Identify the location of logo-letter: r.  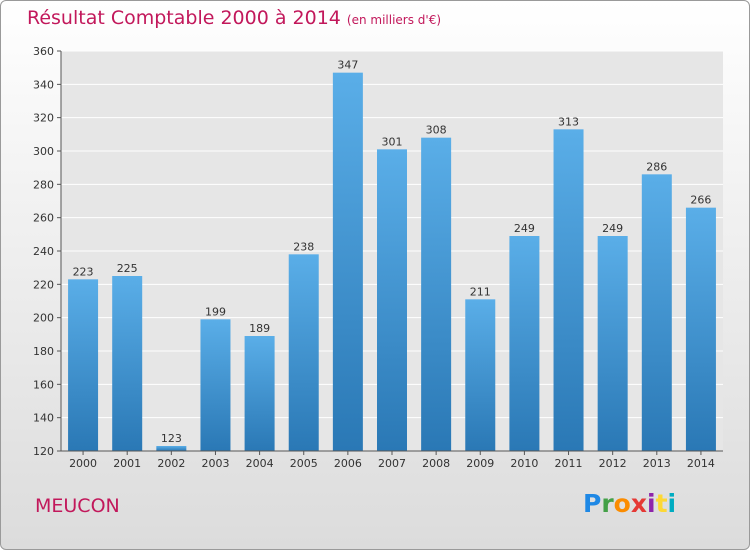
(607, 503).